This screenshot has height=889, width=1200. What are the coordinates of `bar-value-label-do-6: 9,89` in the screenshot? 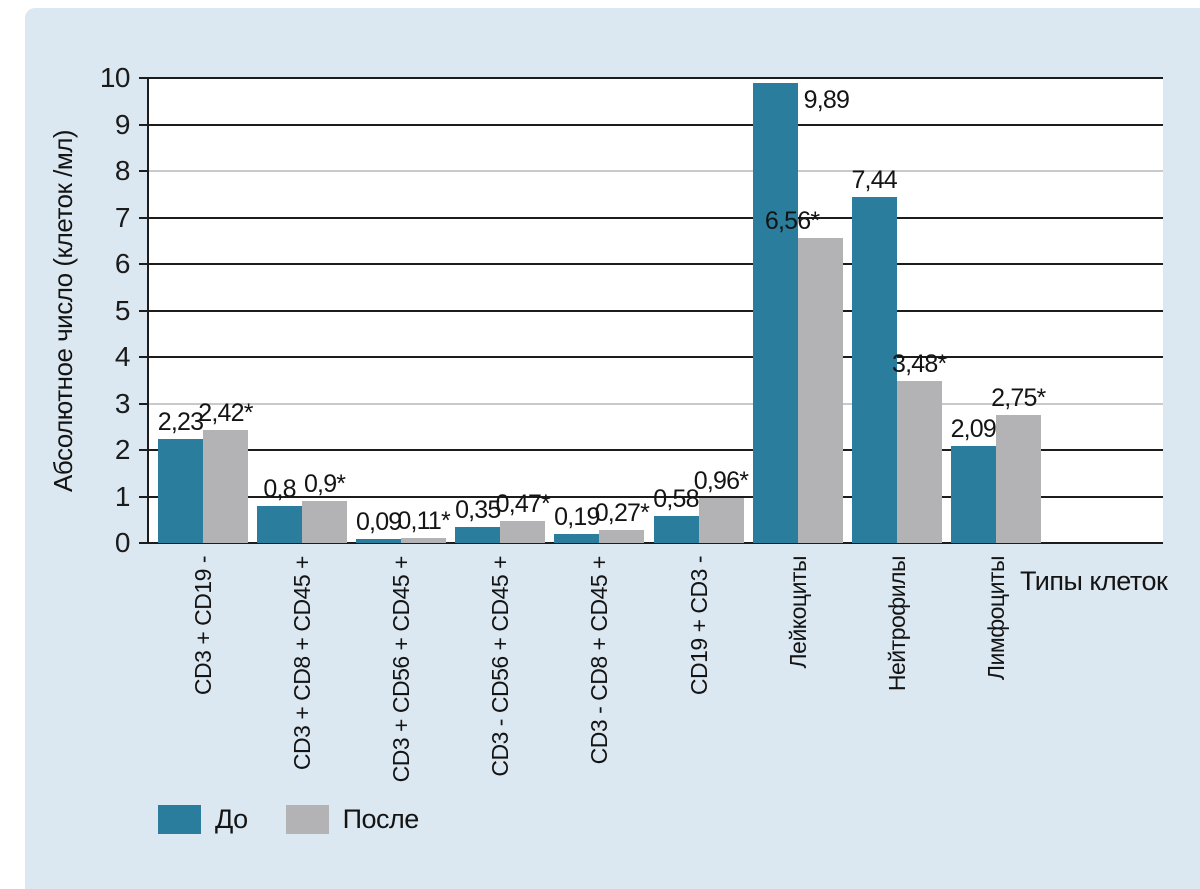 It's located at (826, 100).